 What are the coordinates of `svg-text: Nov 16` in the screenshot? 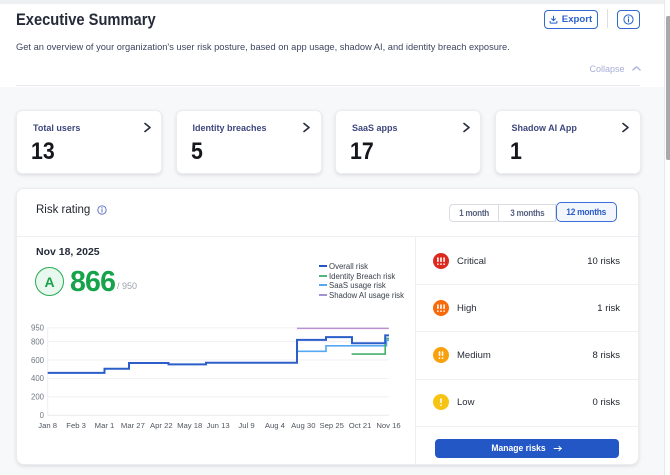 It's located at (388, 425).